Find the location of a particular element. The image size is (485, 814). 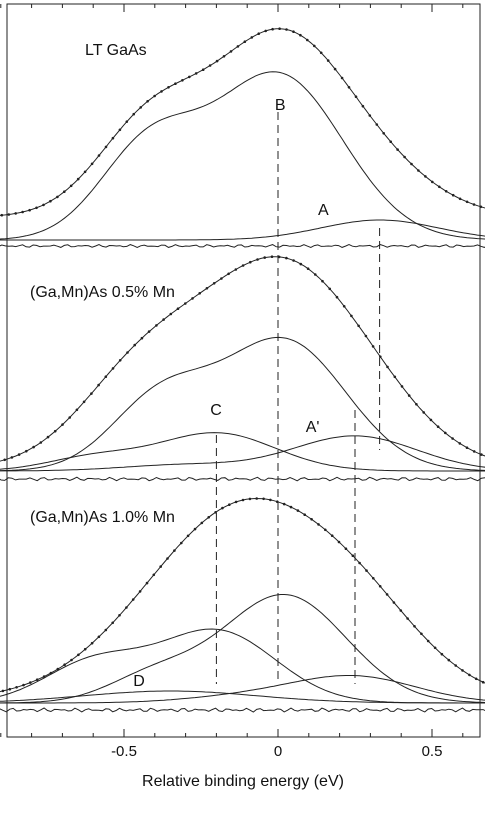

component-main-1-0-mn is located at coordinates (242, 649).